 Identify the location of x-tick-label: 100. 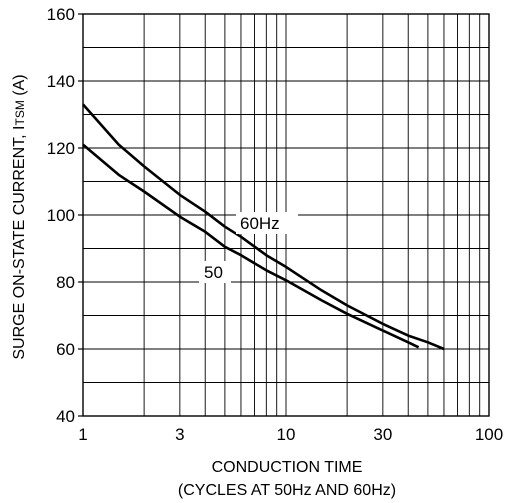
(489, 434).